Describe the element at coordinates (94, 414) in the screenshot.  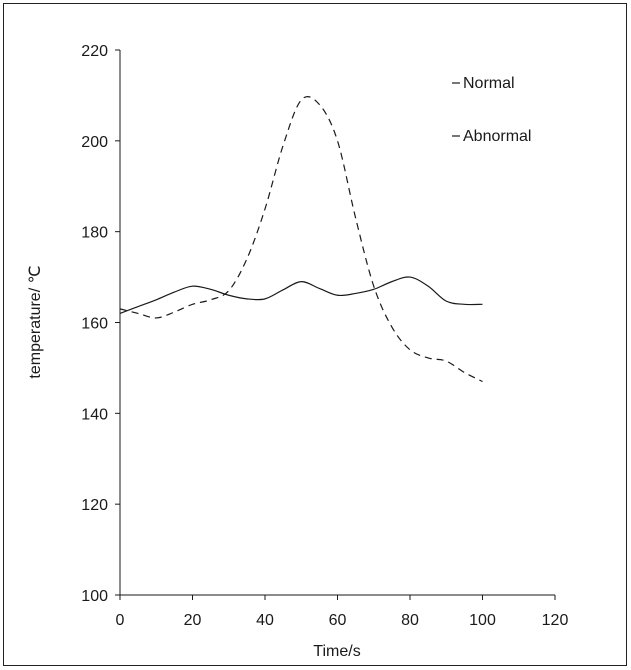
I see `y-tick-label: 140` at that location.